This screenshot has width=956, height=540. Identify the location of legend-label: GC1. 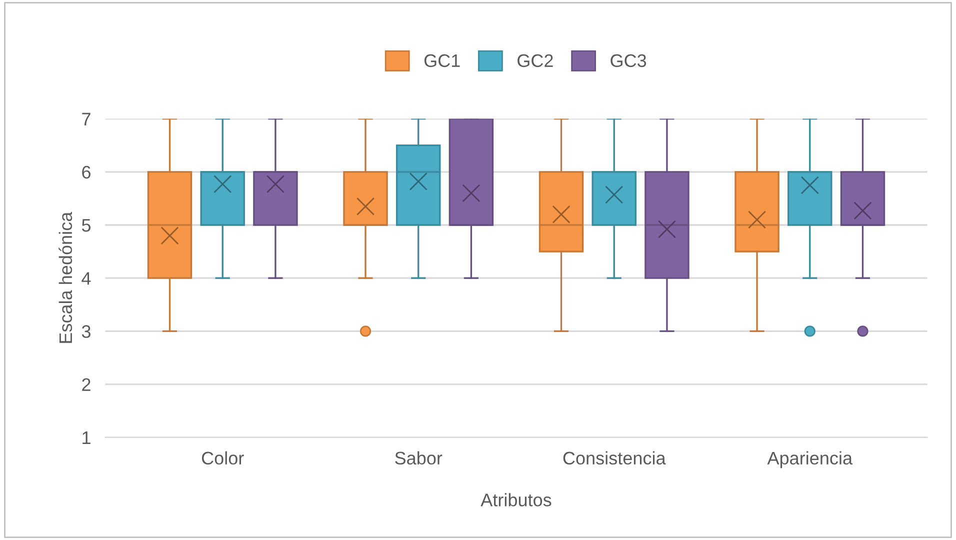
(442, 61).